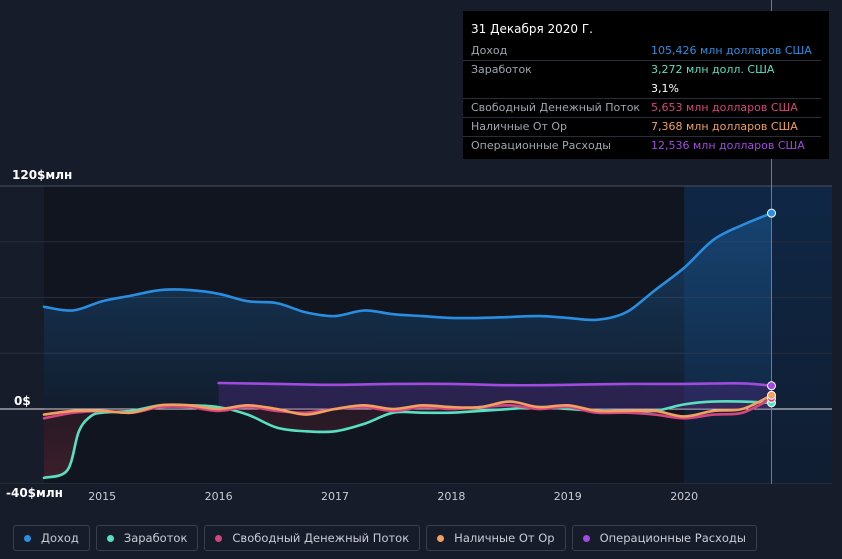 Image resolution: width=842 pixels, height=559 pixels. What do you see at coordinates (34, 493) in the screenshot?
I see `y-tick-label: -40$млн` at bounding box center [34, 493].